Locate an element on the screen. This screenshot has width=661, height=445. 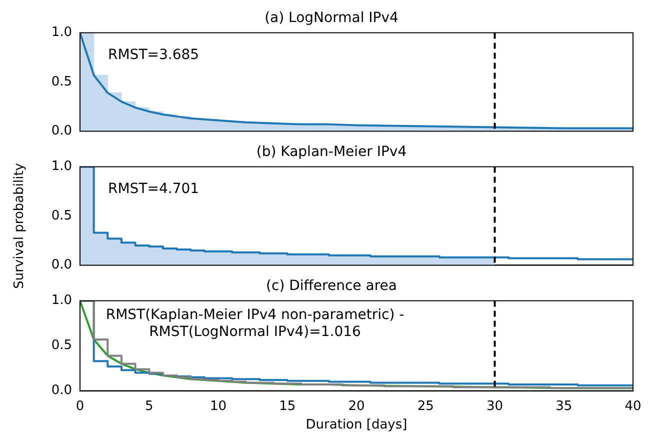
x-tick-label: 15 is located at coordinates (287, 406).